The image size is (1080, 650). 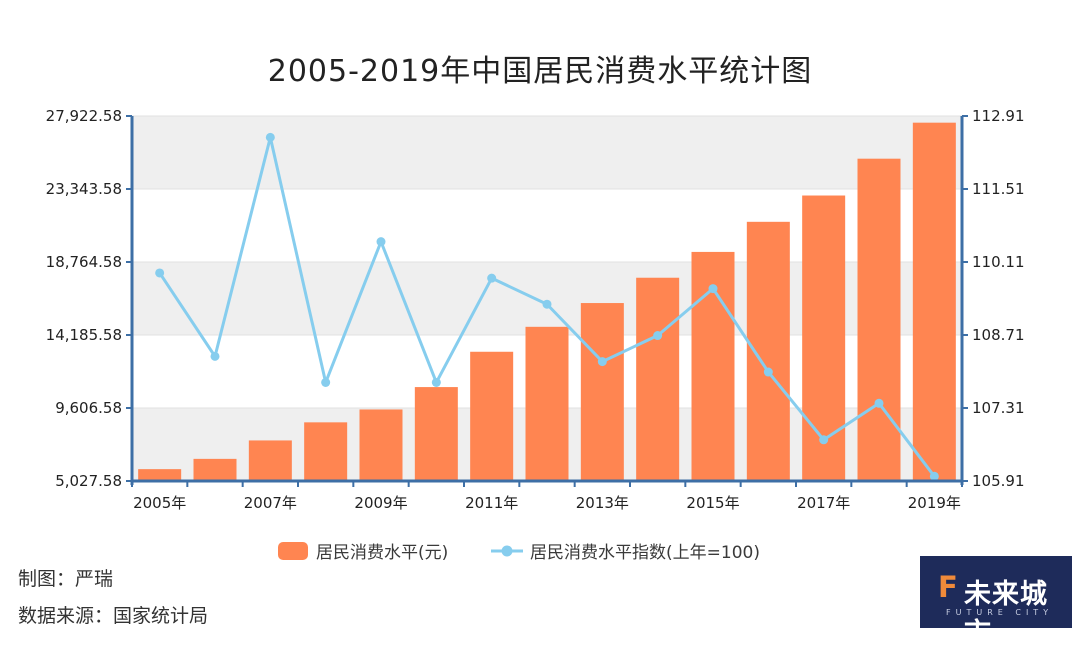 I want to click on legend-line-label: 居民消费水平指数(上年=100), so click(x=645, y=553).